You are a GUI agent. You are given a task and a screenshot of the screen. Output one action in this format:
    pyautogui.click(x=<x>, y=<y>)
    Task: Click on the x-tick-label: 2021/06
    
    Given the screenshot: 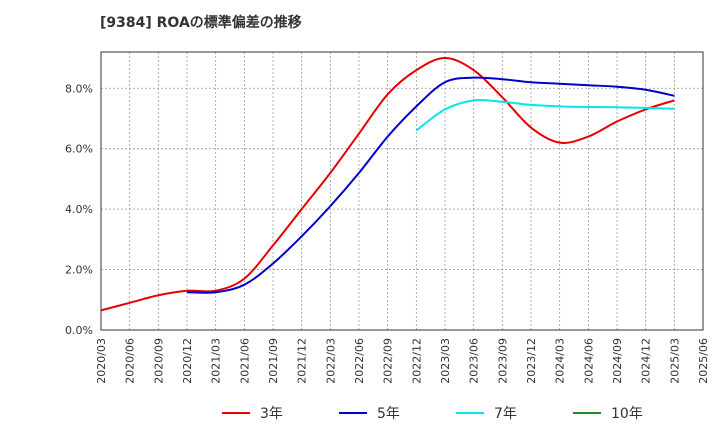 What is the action you would take?
    pyautogui.click(x=244, y=361)
    